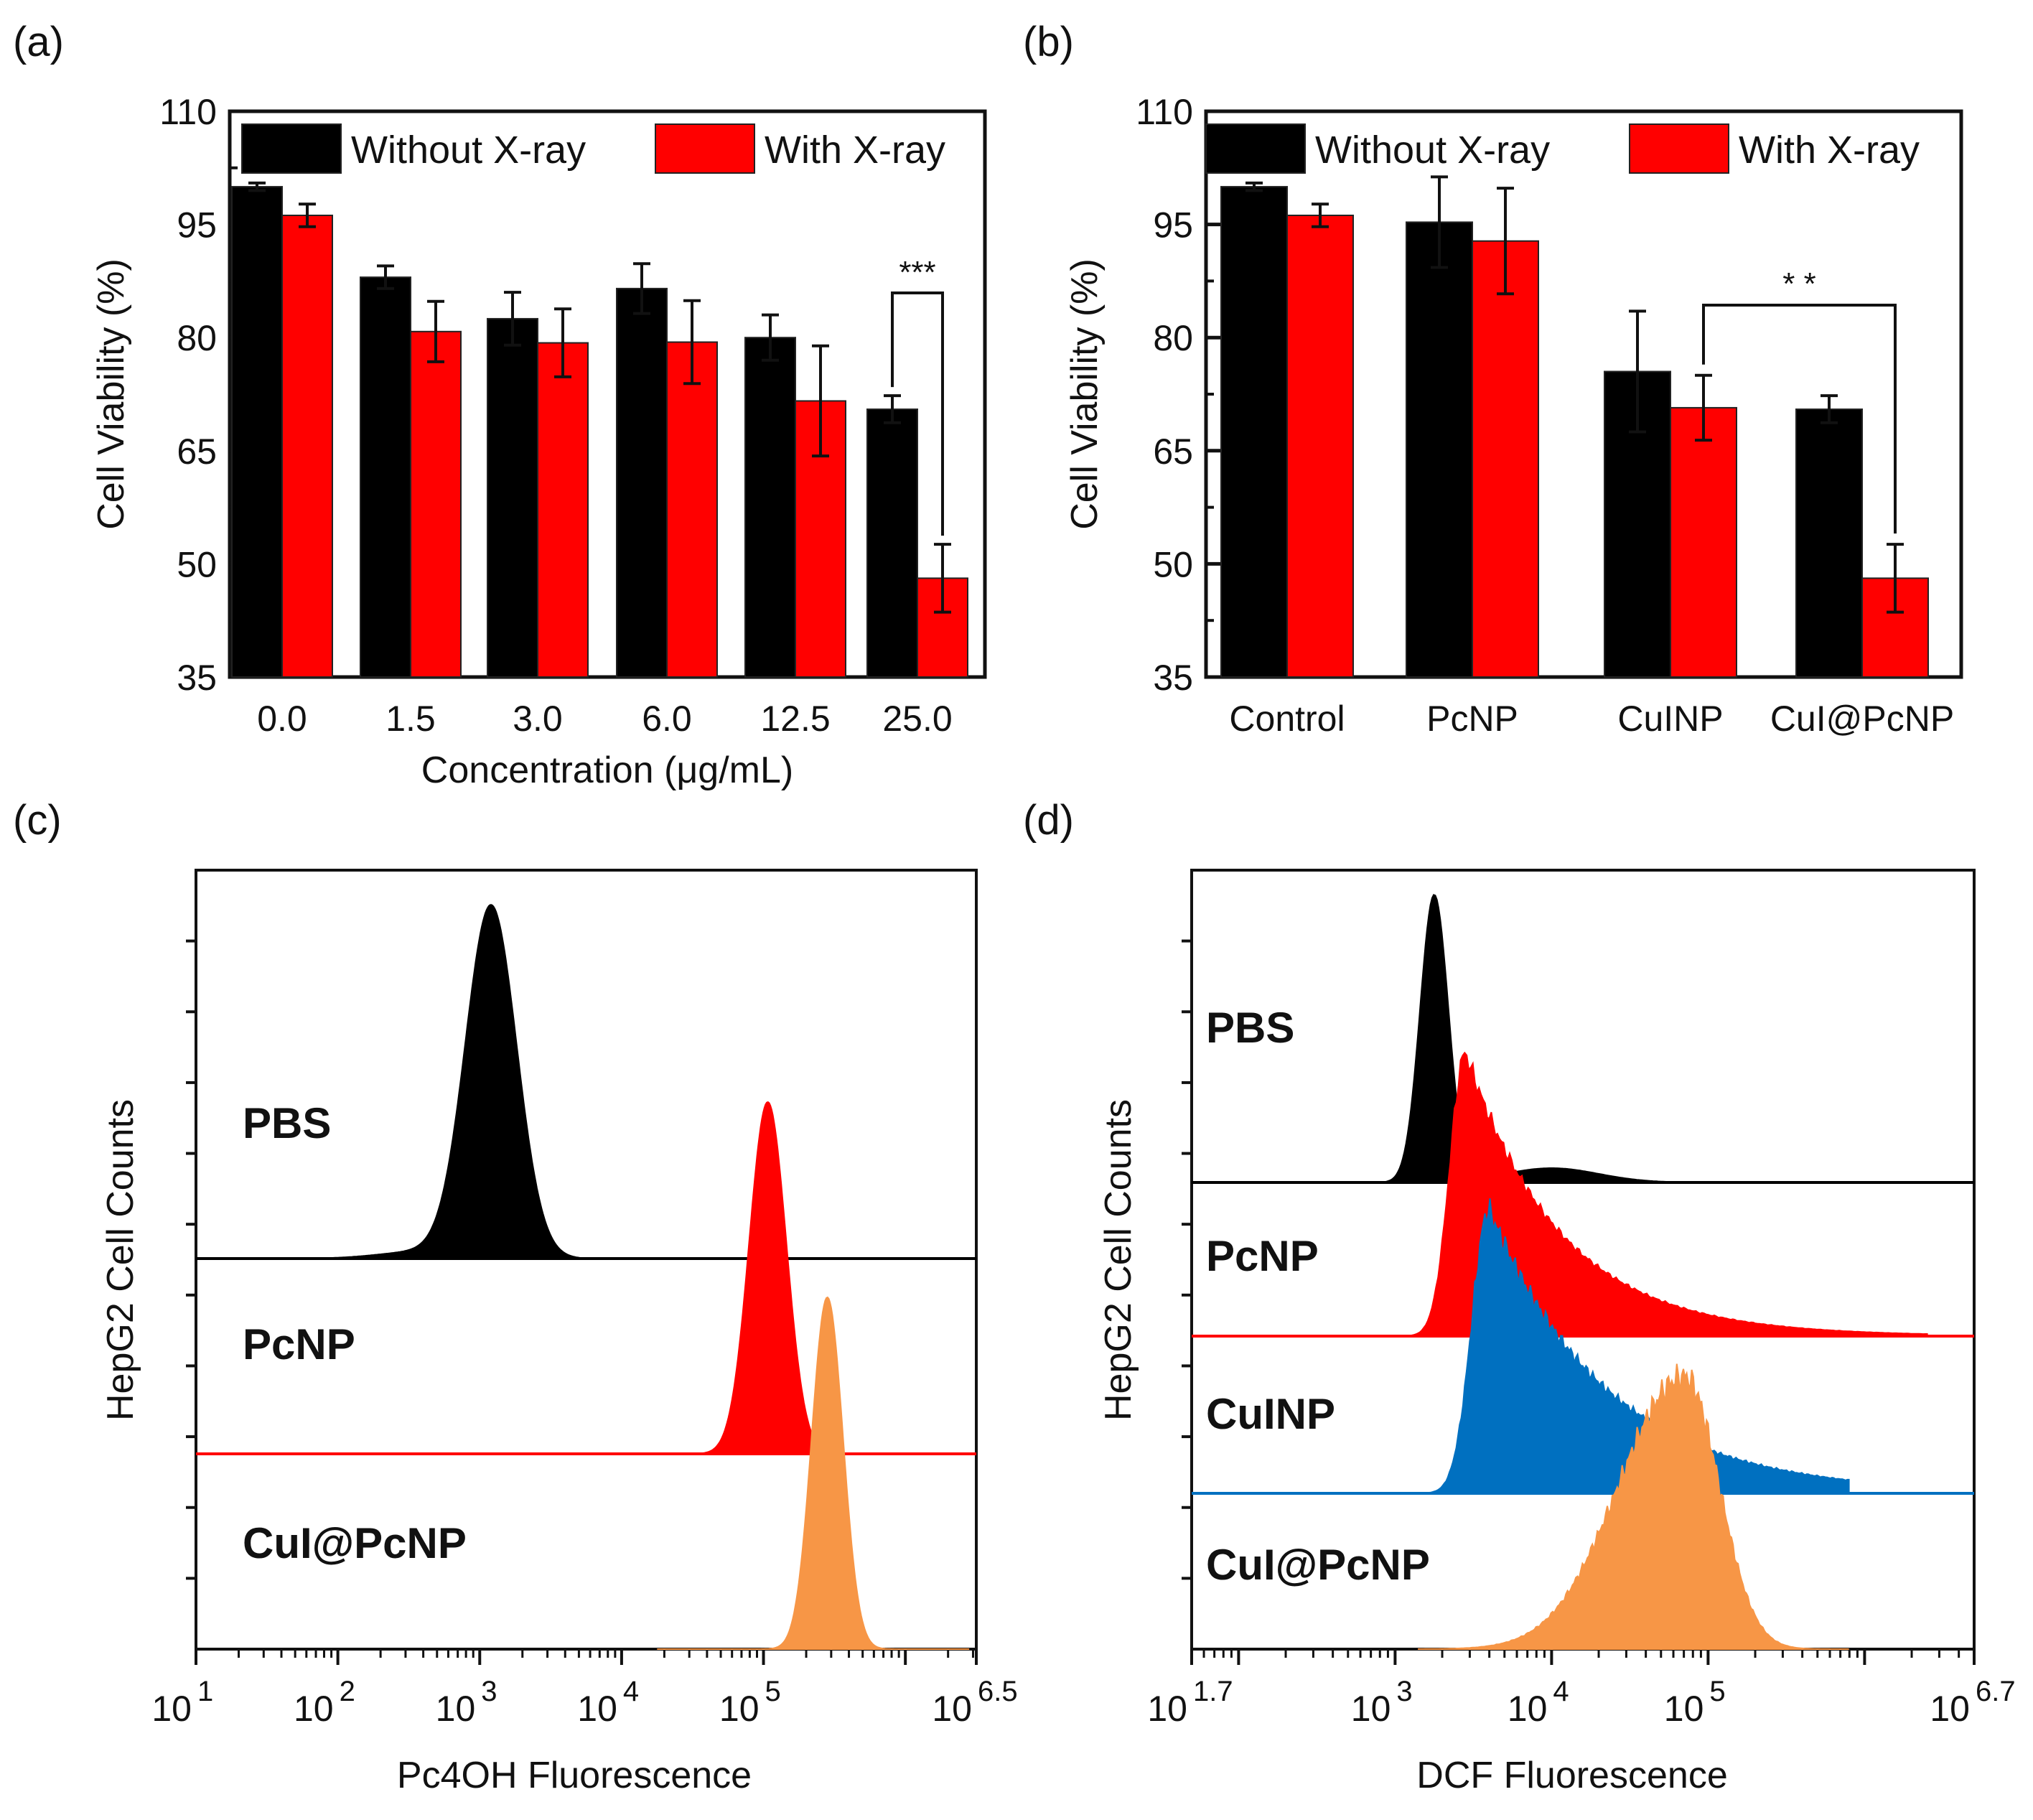 Image resolution: width=2033 pixels, height=1820 pixels. I want to click on panel-label-c: (c), so click(37, 820).